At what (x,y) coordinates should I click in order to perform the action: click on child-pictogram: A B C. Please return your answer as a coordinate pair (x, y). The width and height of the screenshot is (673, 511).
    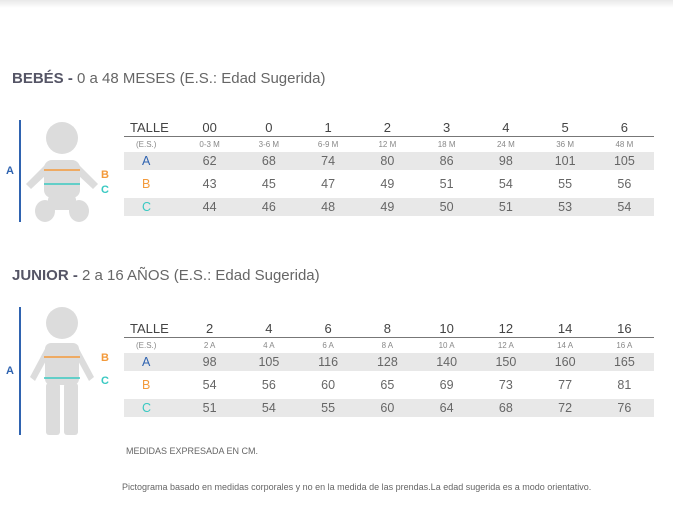
    Looking at the image, I should click on (60, 372).